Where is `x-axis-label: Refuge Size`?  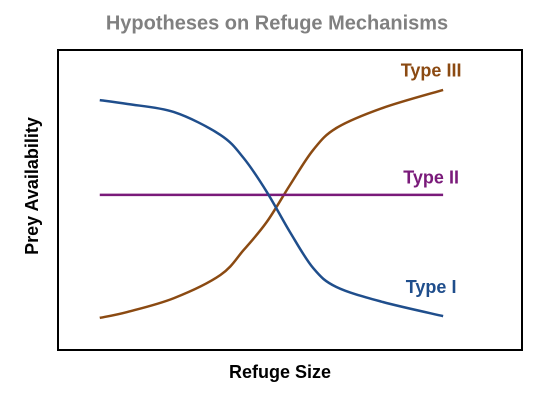
x-axis-label: Refuge Size is located at coordinates (280, 372).